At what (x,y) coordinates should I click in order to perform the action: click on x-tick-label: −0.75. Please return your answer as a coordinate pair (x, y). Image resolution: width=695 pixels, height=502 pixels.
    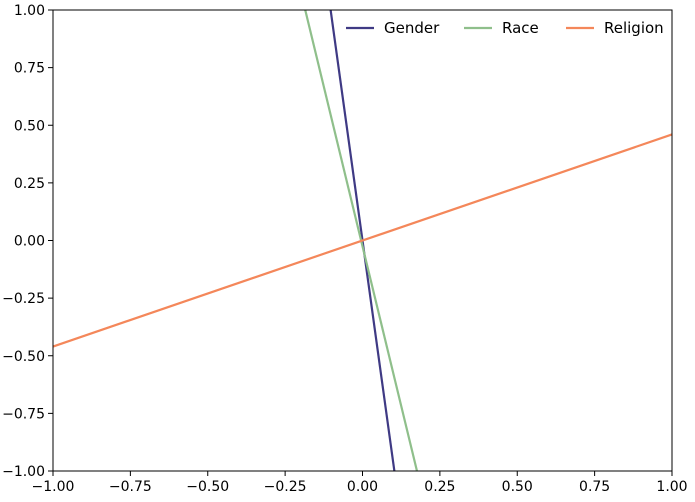
    Looking at the image, I should click on (130, 487).